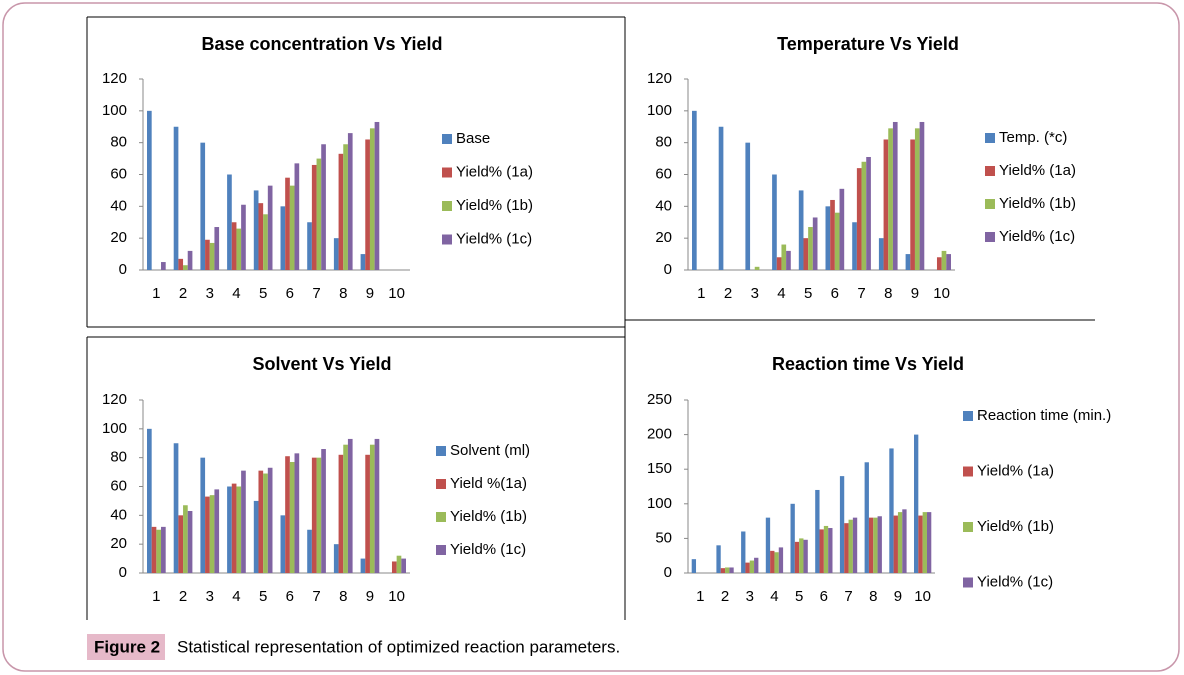 This screenshot has width=1184, height=675. Describe the element at coordinates (210, 293) in the screenshot. I see `x-tick-label: 3` at that location.